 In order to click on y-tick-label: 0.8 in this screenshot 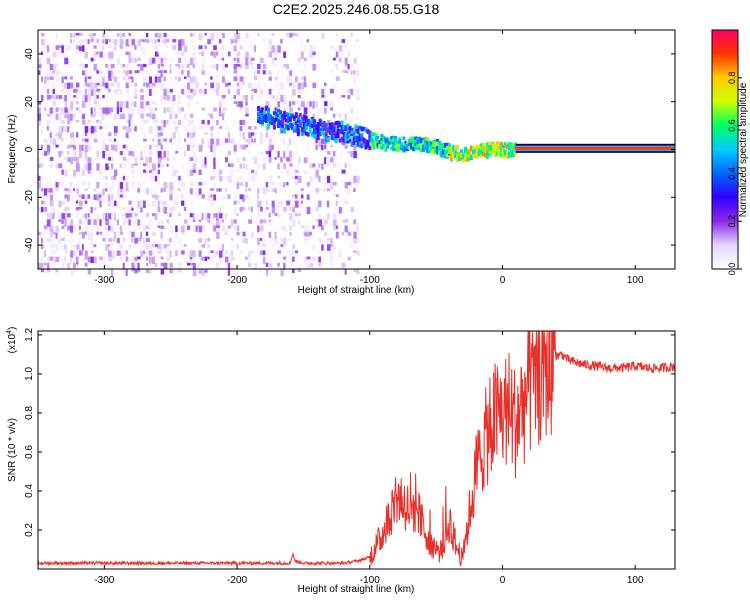, I will do `click(29, 413)`.